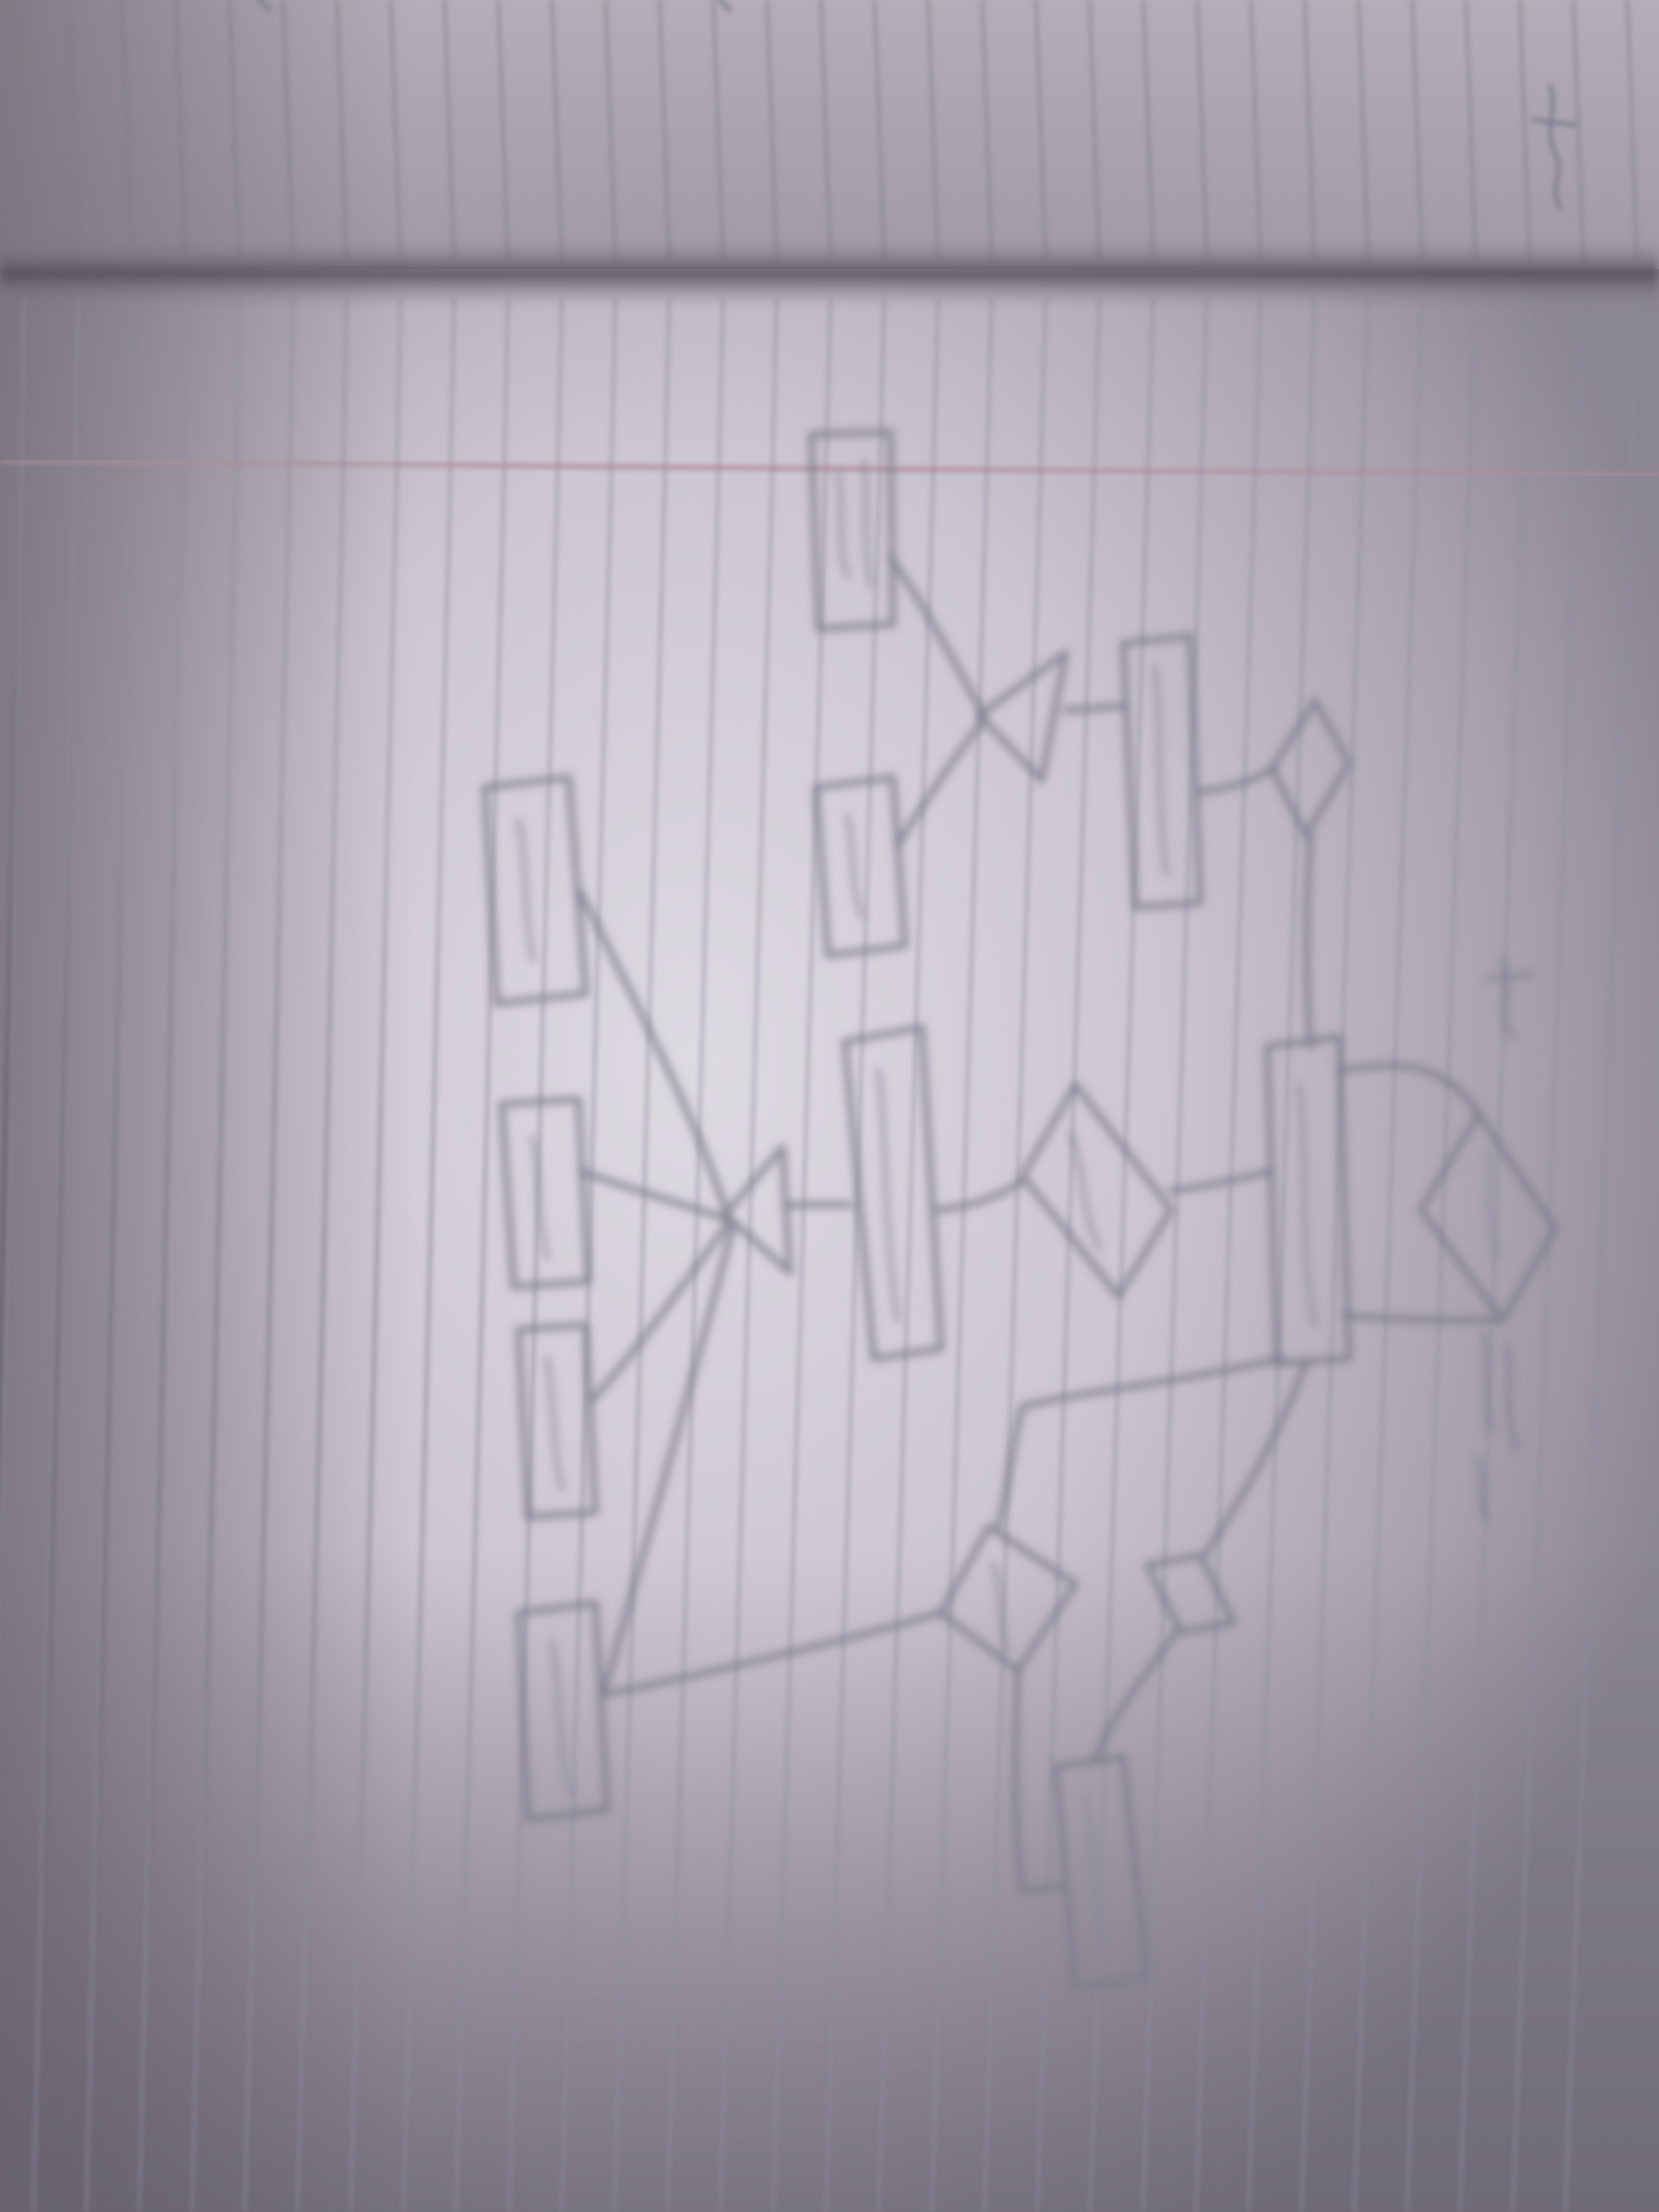 This screenshot has width=1659, height=2212. What do you see at coordinates (916, 104) in the screenshot?
I see `top-page-scribbles` at bounding box center [916, 104].